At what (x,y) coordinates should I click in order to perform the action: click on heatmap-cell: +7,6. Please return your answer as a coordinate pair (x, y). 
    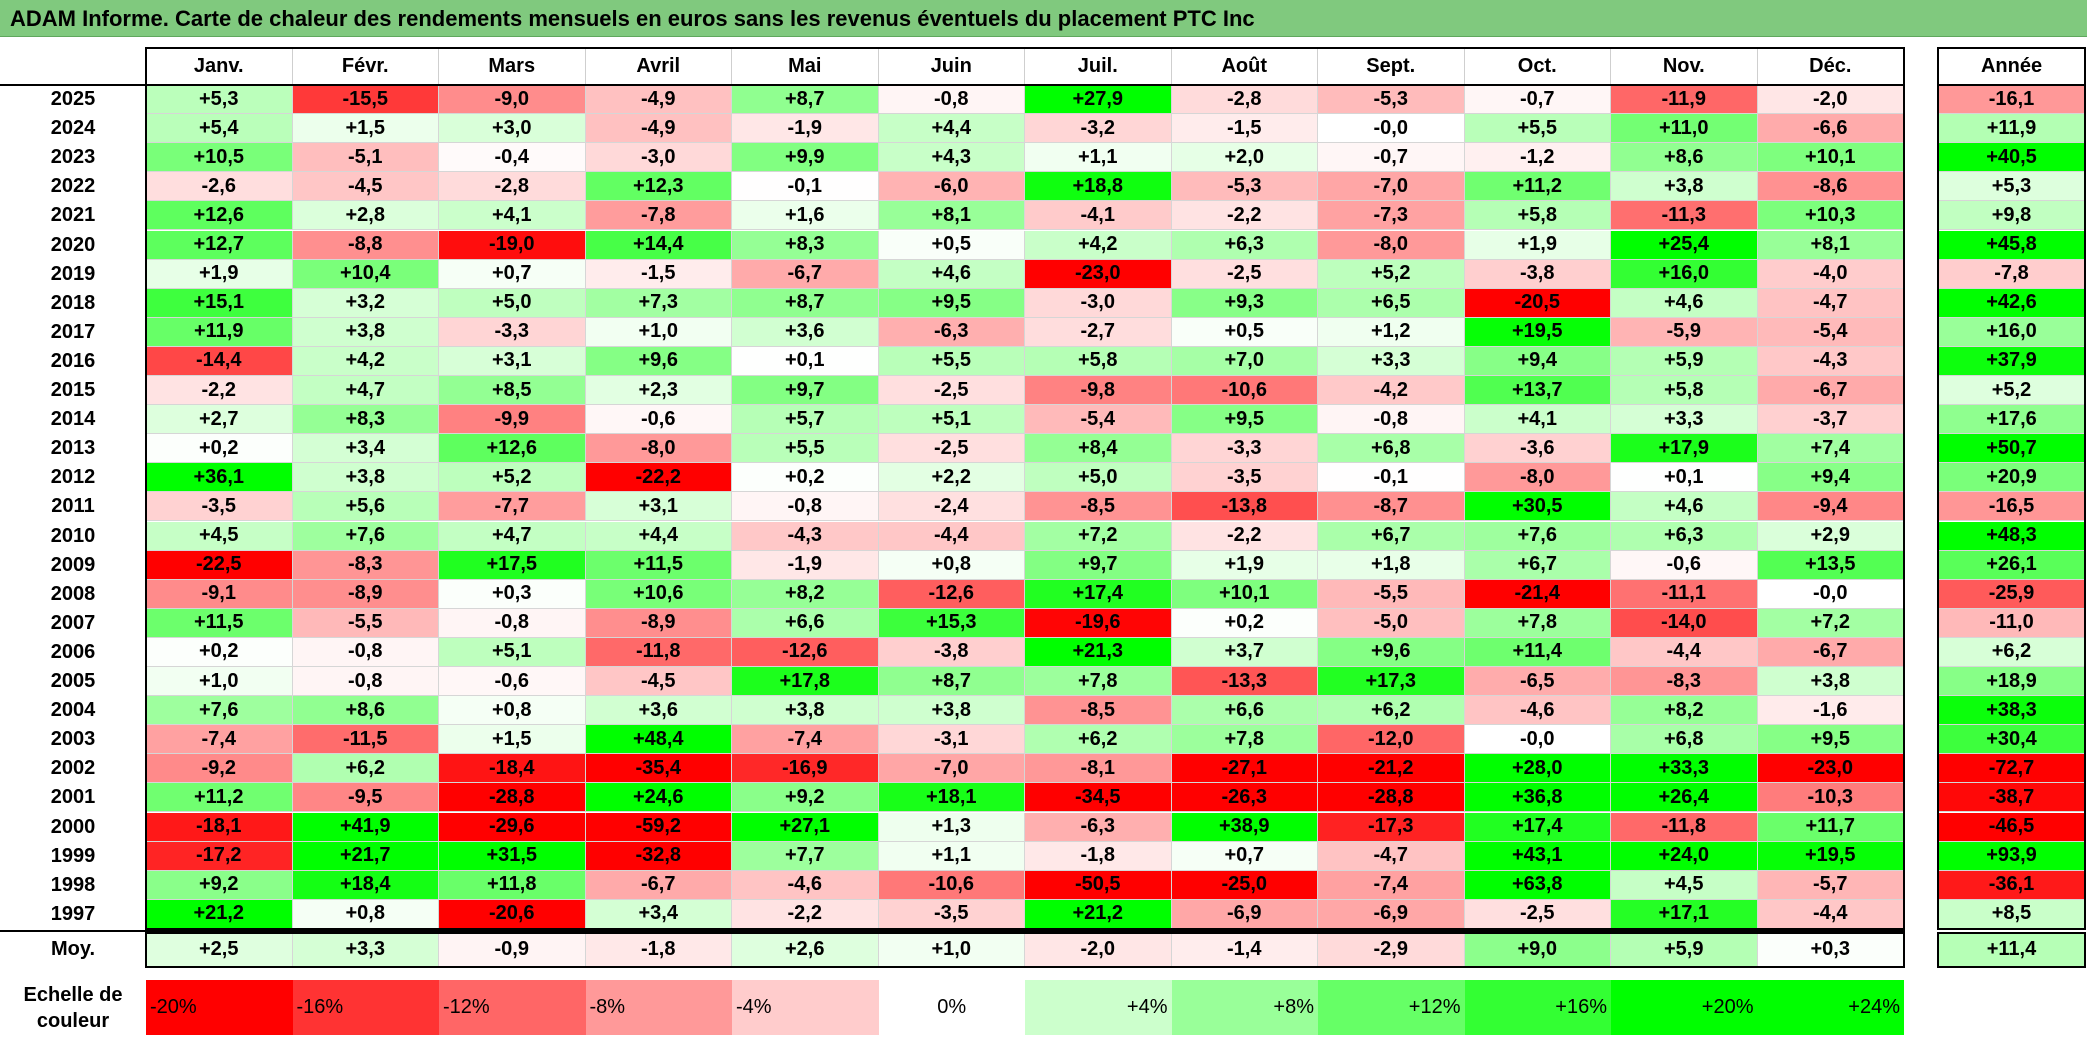
    Looking at the image, I should click on (365, 536).